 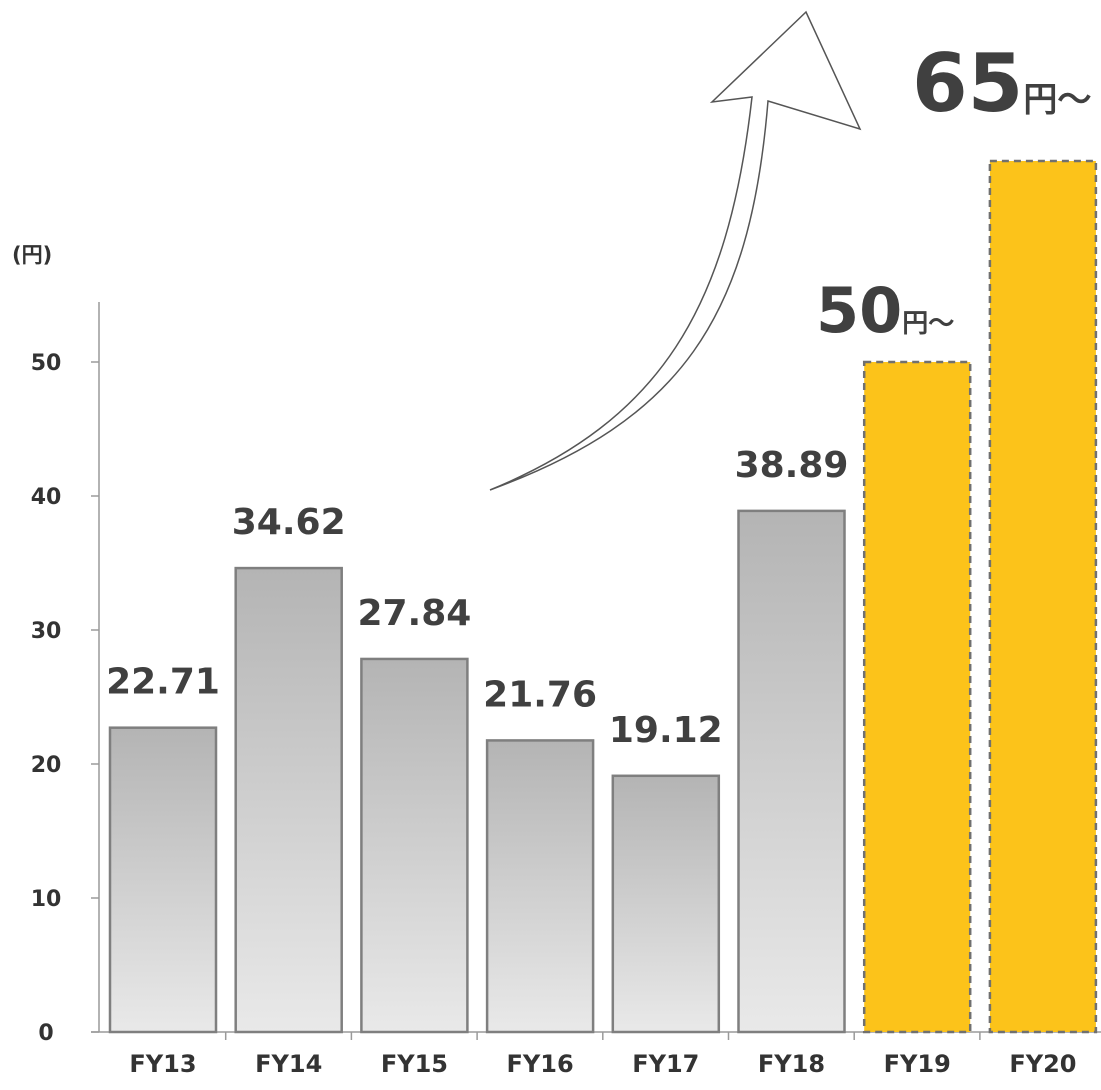 What do you see at coordinates (46, 631) in the screenshot?
I see `y-tick-label: 30` at bounding box center [46, 631].